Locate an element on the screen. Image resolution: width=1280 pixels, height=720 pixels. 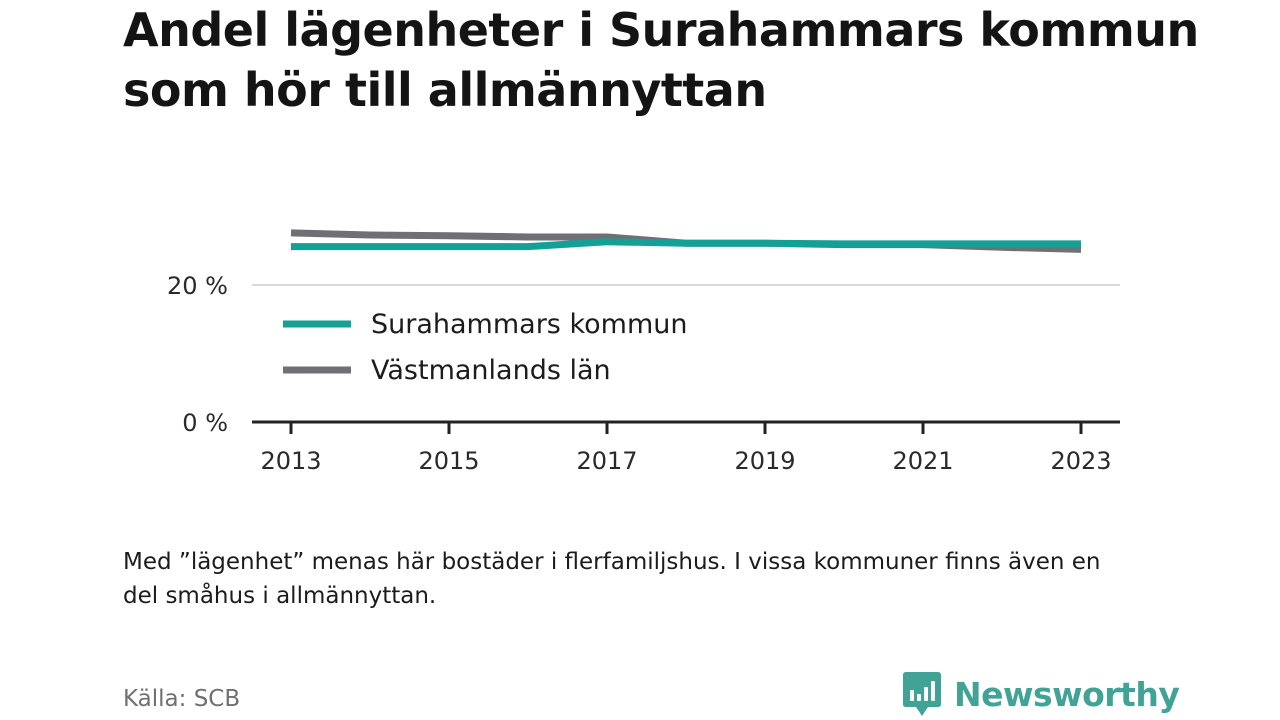
y-tick-label: 0 % is located at coordinates (205, 423).